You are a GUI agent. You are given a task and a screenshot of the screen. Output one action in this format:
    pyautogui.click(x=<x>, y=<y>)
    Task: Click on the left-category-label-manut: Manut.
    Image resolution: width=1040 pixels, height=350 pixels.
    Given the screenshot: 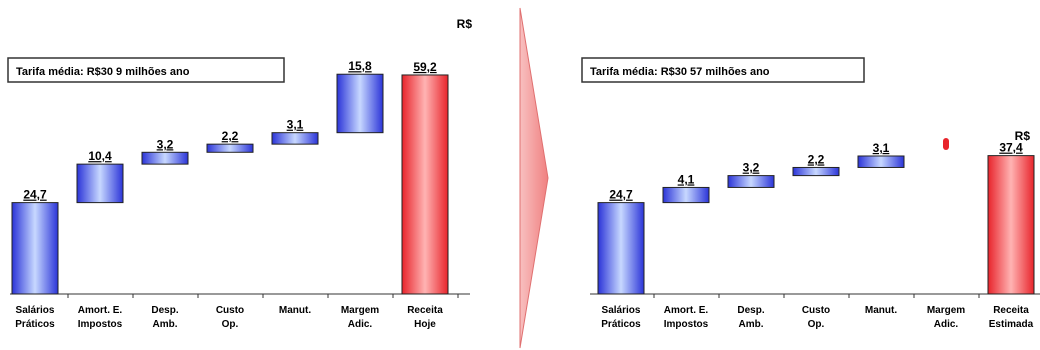 What is the action you would take?
    pyautogui.click(x=295, y=310)
    